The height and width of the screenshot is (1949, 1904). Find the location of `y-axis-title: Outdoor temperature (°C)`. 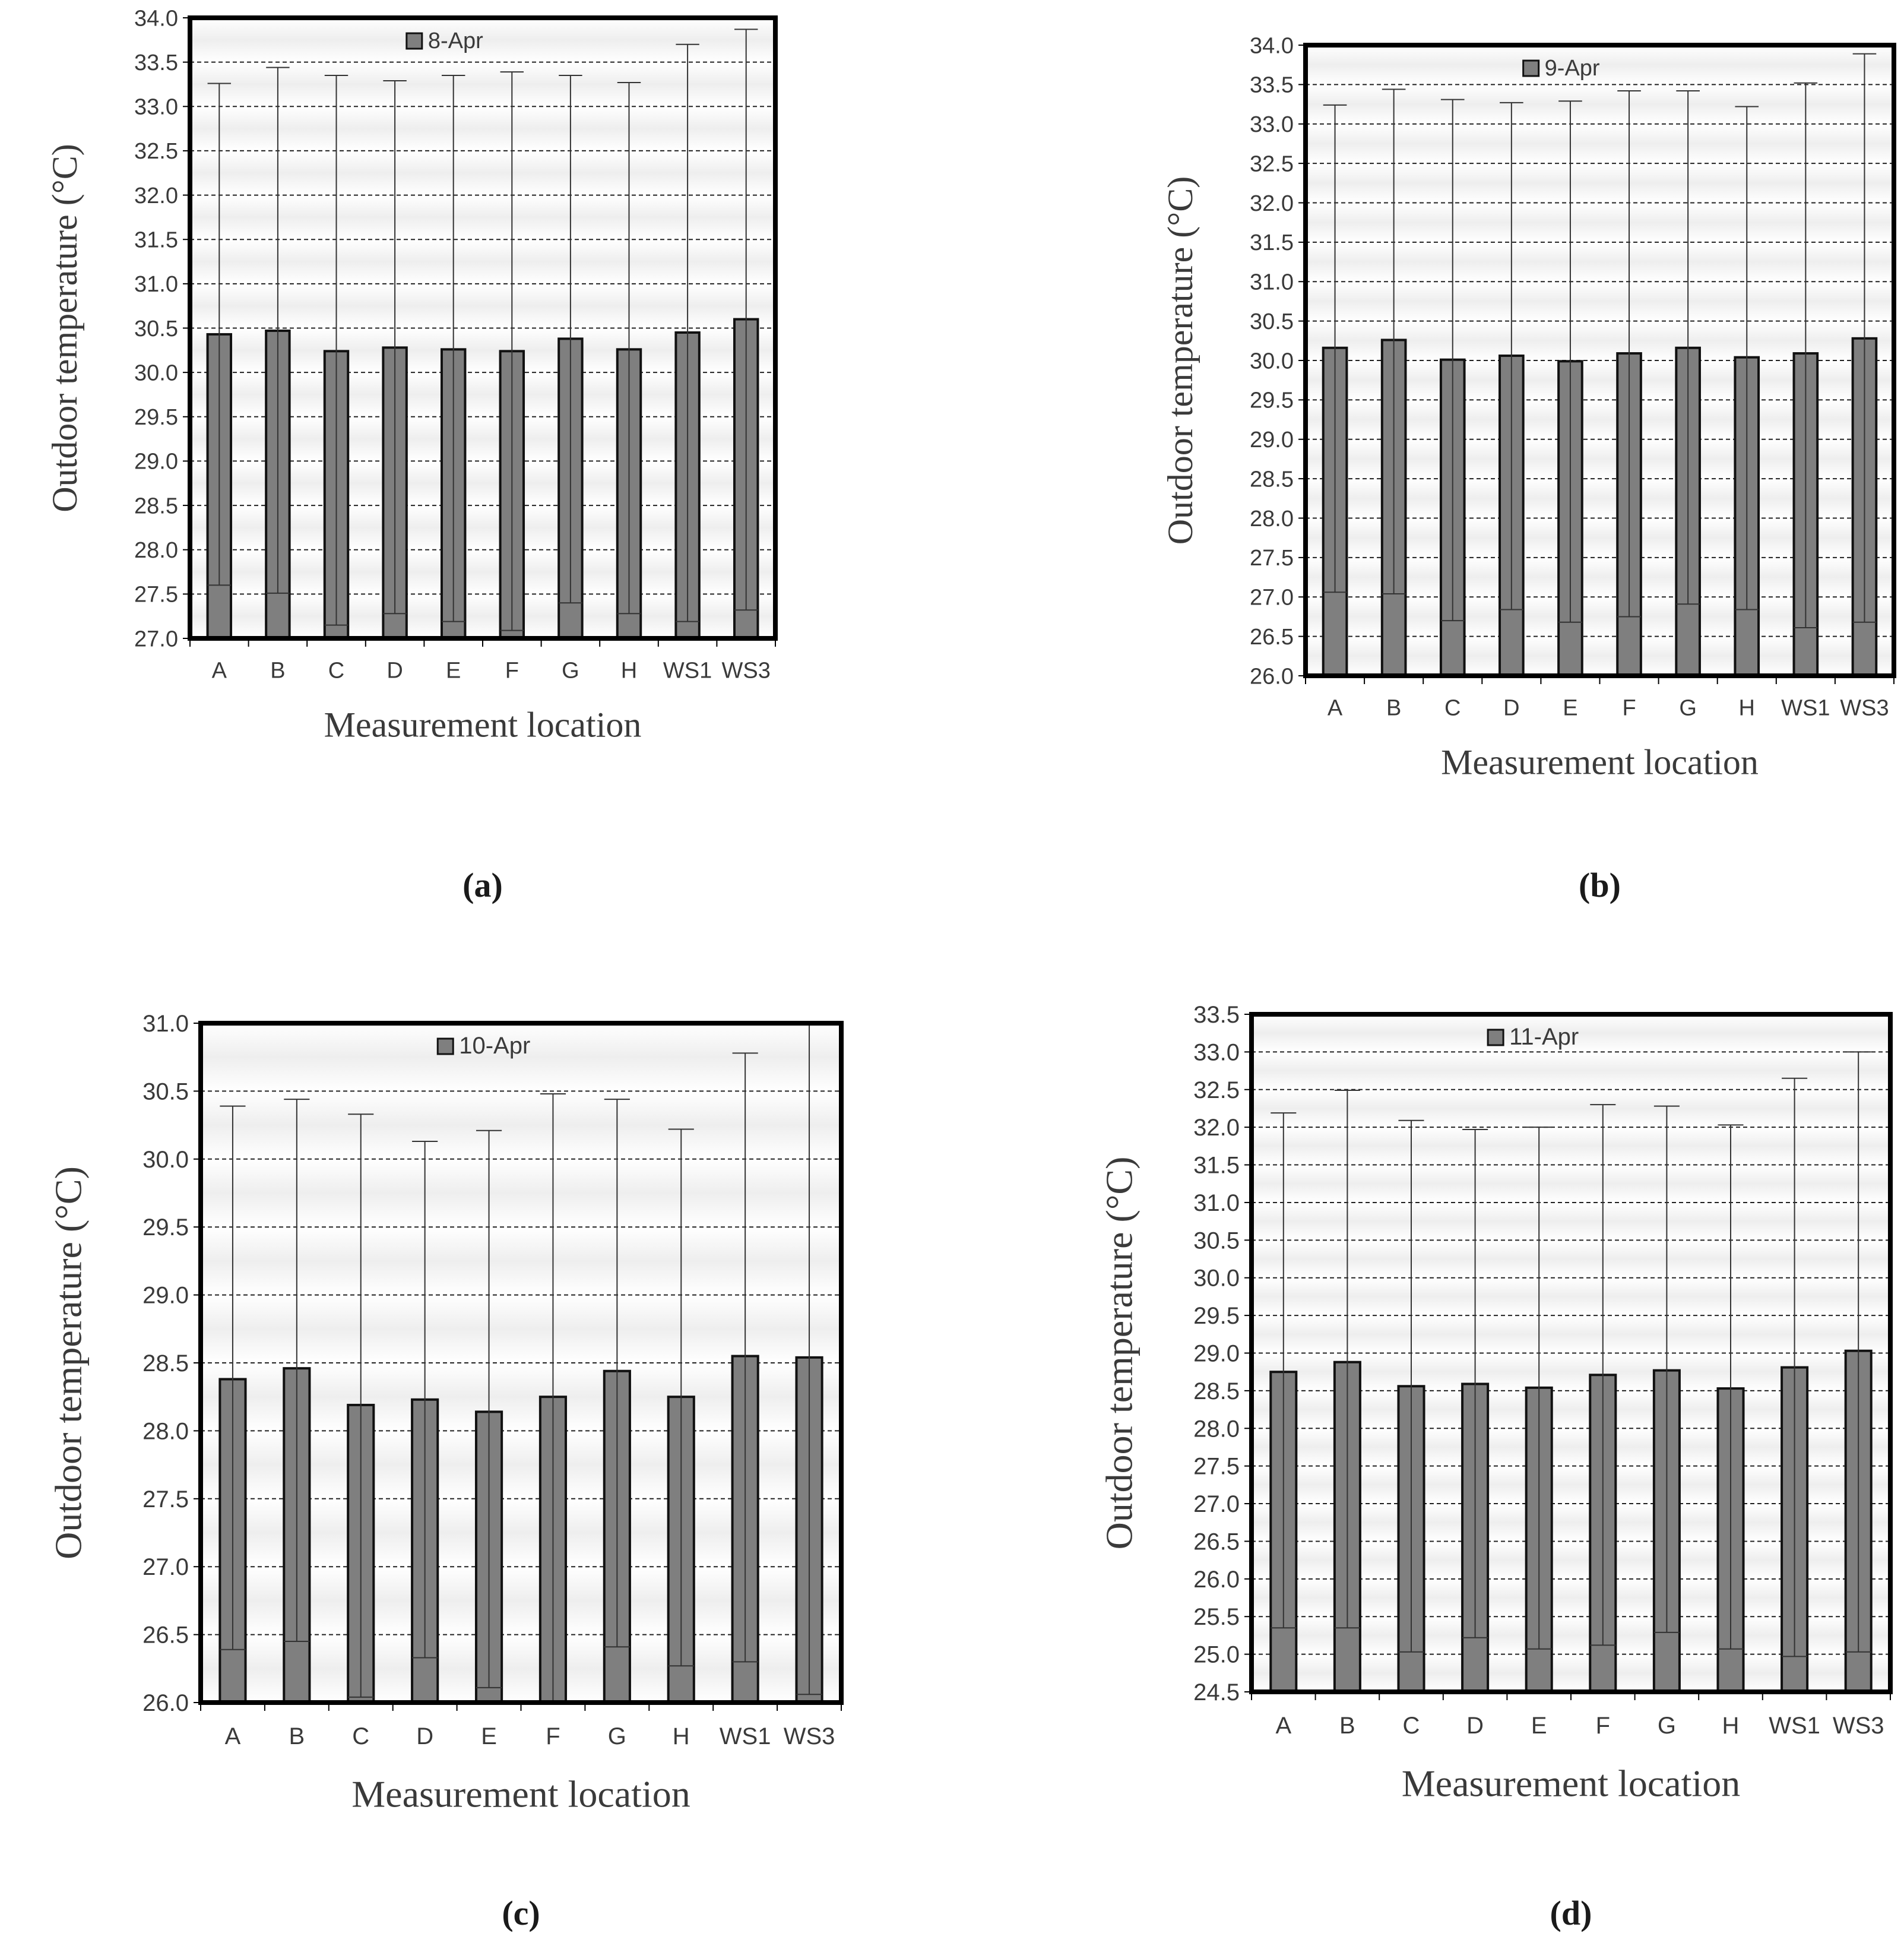

y-axis-title: Outdoor temperature (°C) is located at coordinates (1181, 361).